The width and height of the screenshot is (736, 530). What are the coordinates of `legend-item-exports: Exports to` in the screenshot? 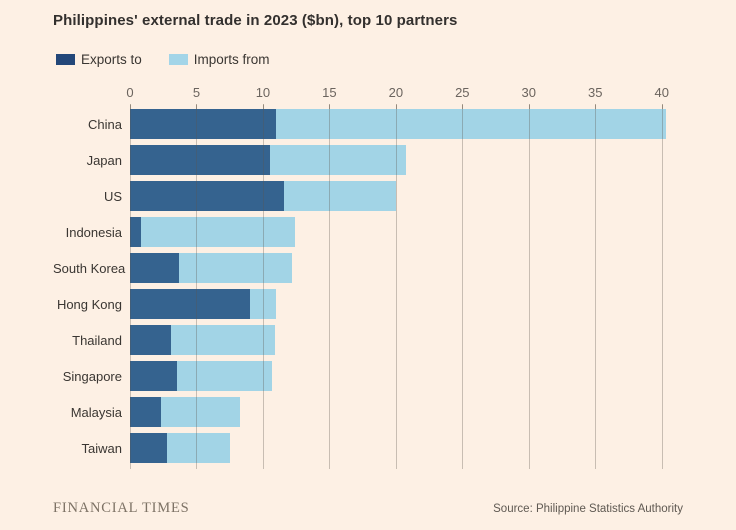 It's located at (99, 59).